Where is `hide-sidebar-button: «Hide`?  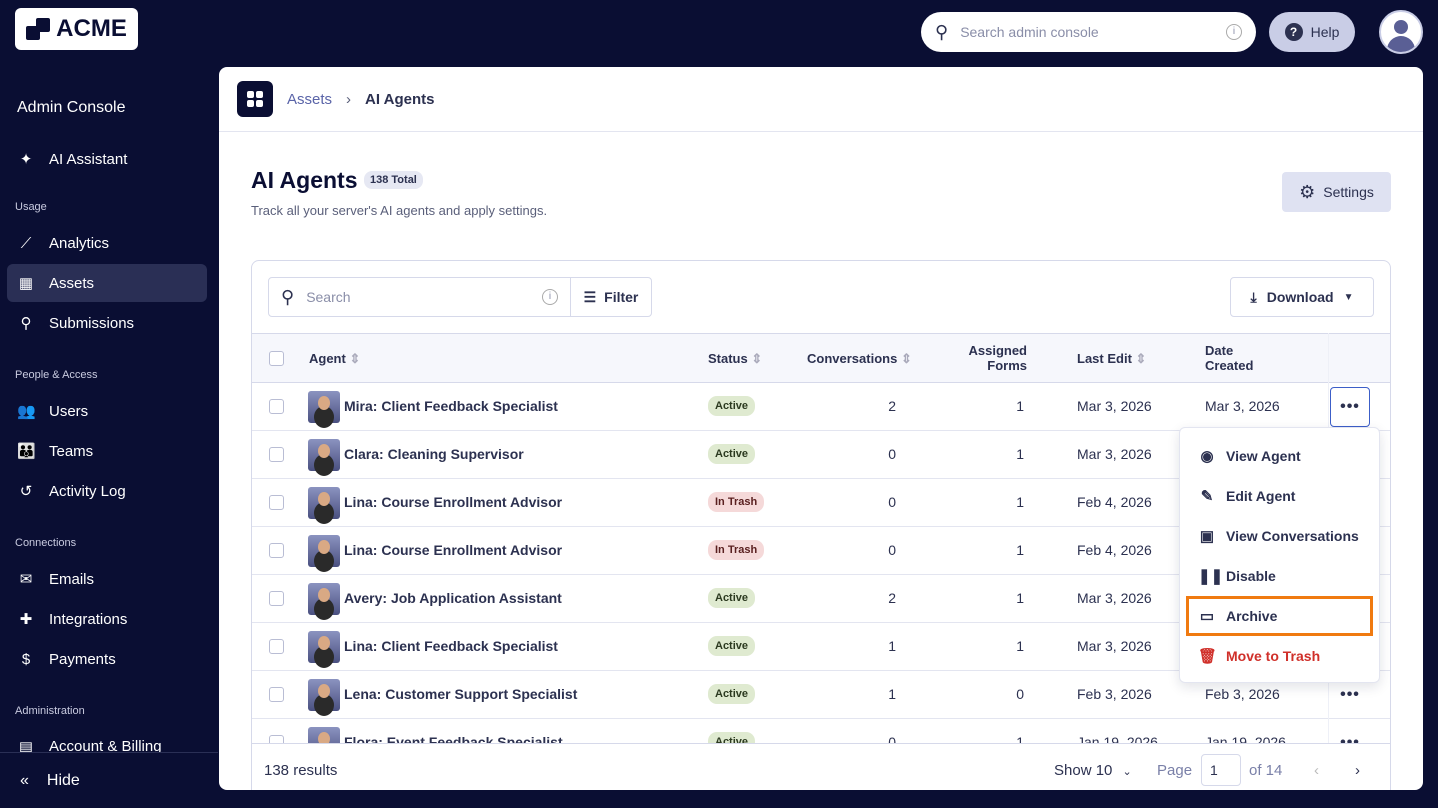 hide-sidebar-button: «Hide is located at coordinates (109, 780).